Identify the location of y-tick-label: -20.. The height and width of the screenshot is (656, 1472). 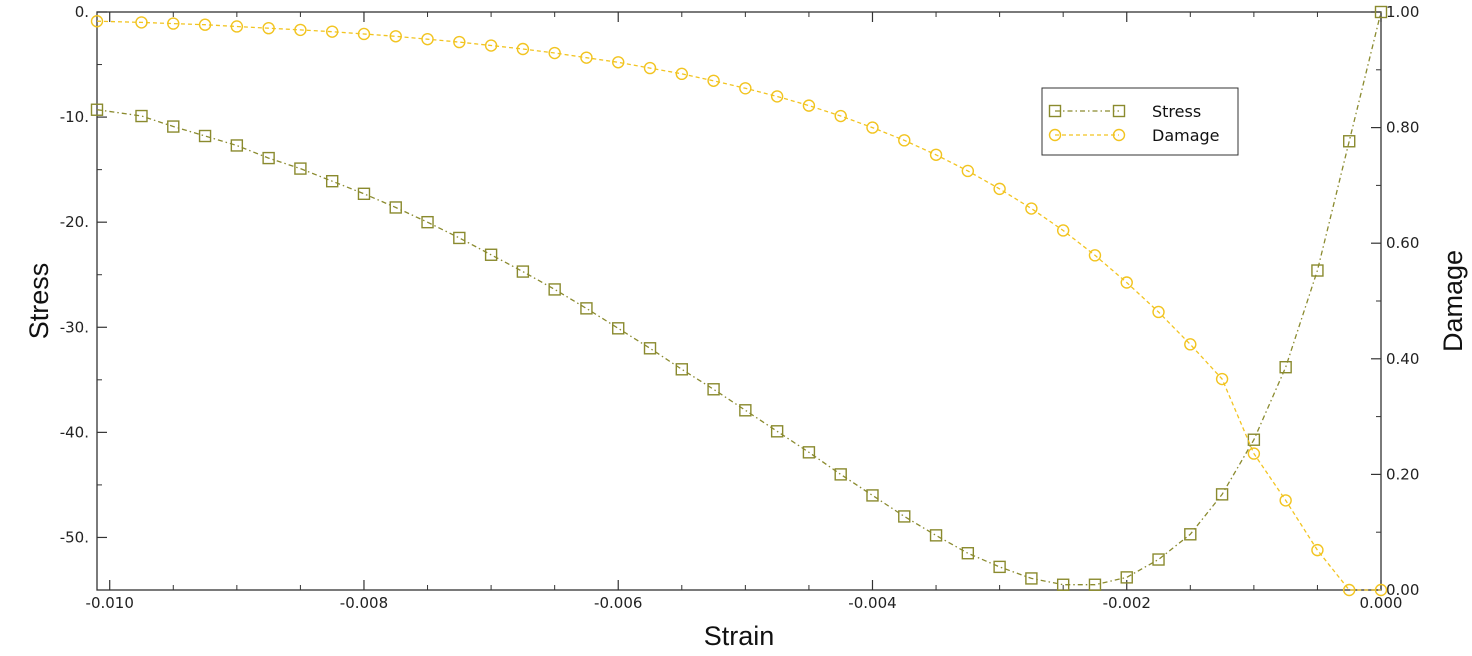
(74, 222).